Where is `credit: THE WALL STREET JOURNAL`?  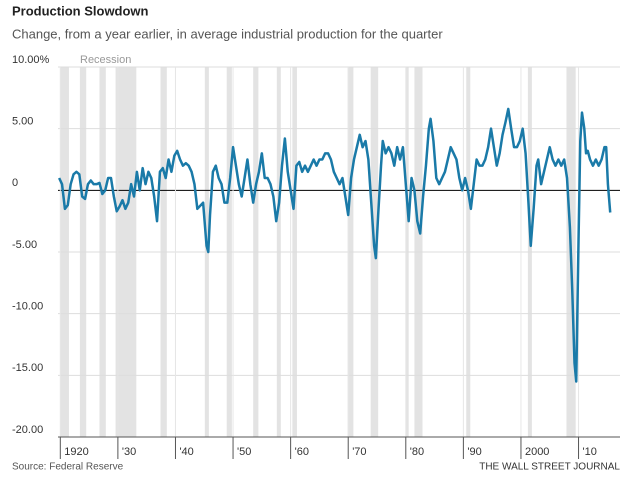
credit: THE WALL STREET JOURNAL is located at coordinates (549, 467).